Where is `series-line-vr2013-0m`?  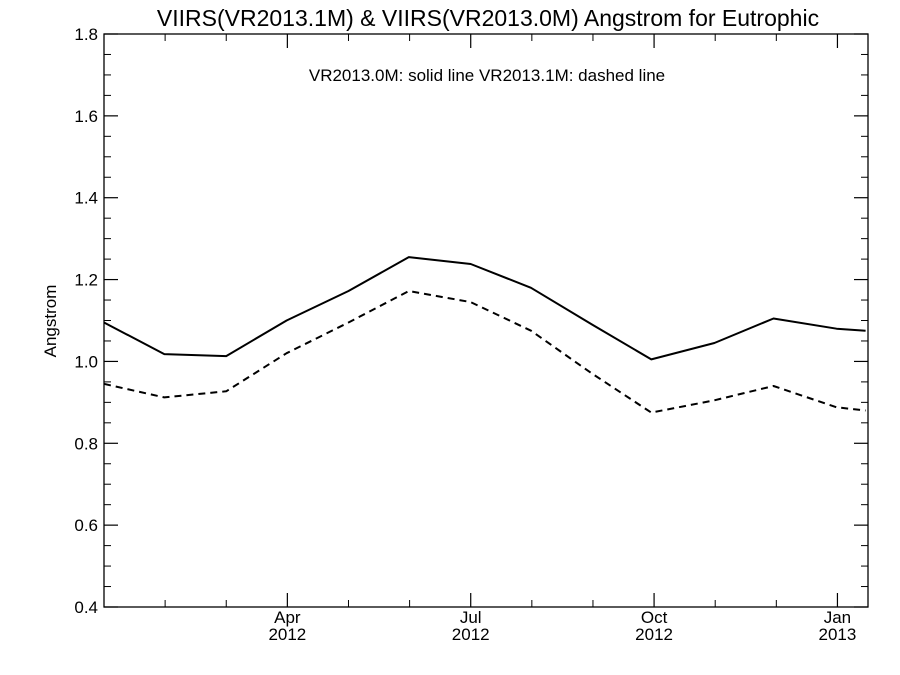 series-line-vr2013-0m is located at coordinates (485, 308).